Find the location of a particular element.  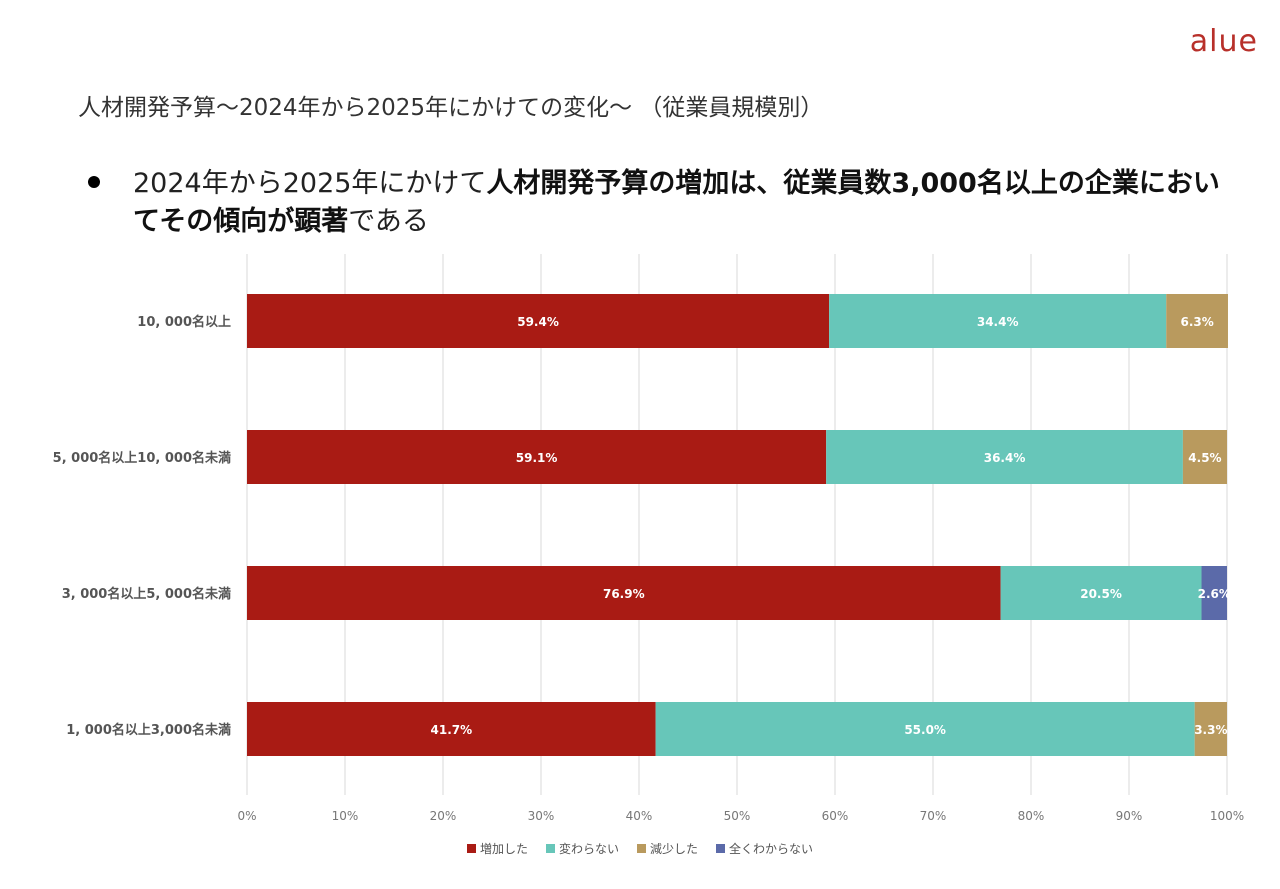

category-label: 10, 000名以上 is located at coordinates (184, 322).